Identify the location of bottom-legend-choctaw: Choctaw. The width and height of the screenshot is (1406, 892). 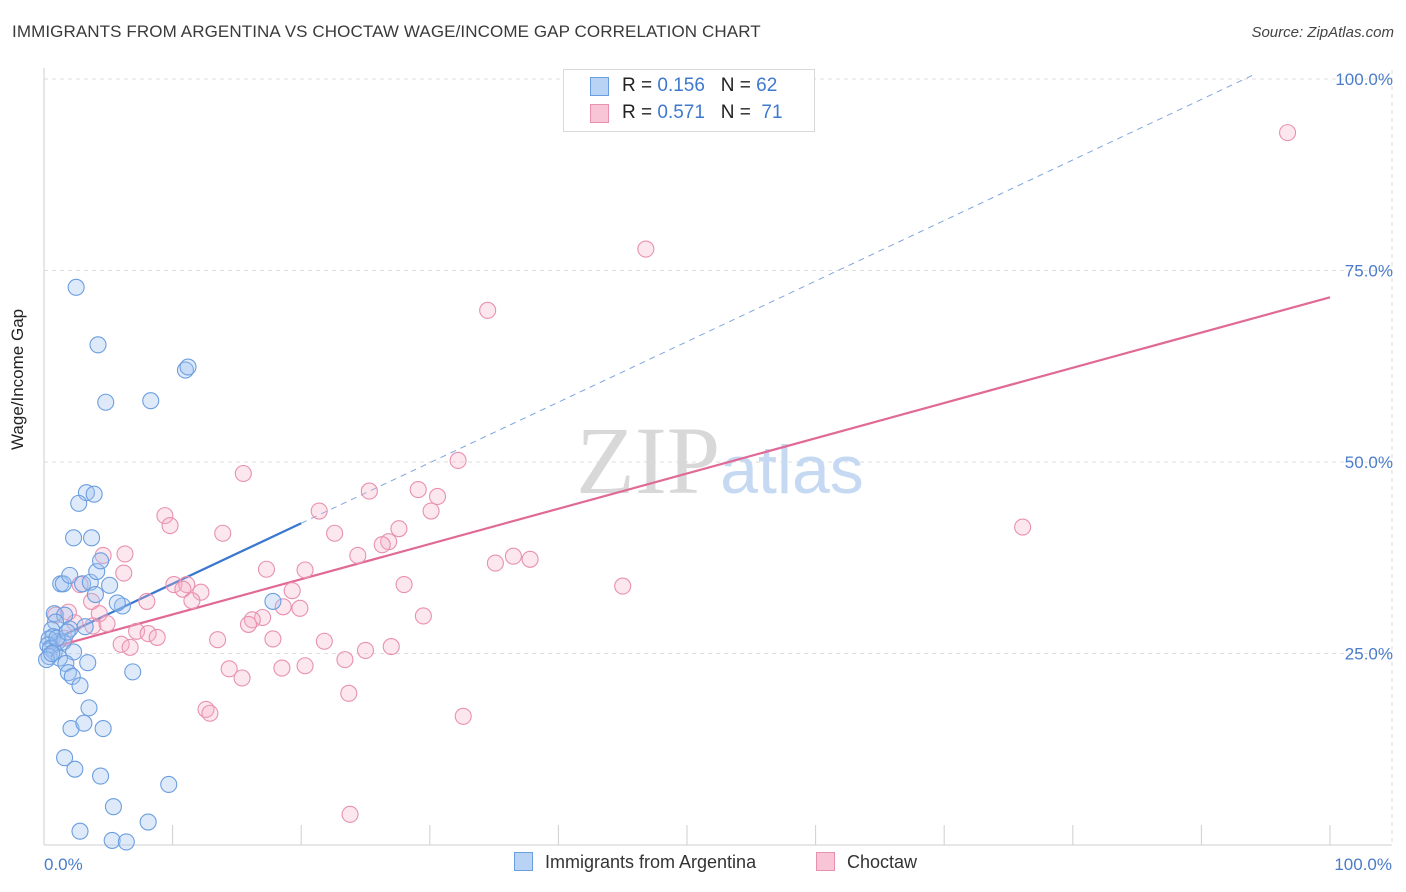
(866, 862).